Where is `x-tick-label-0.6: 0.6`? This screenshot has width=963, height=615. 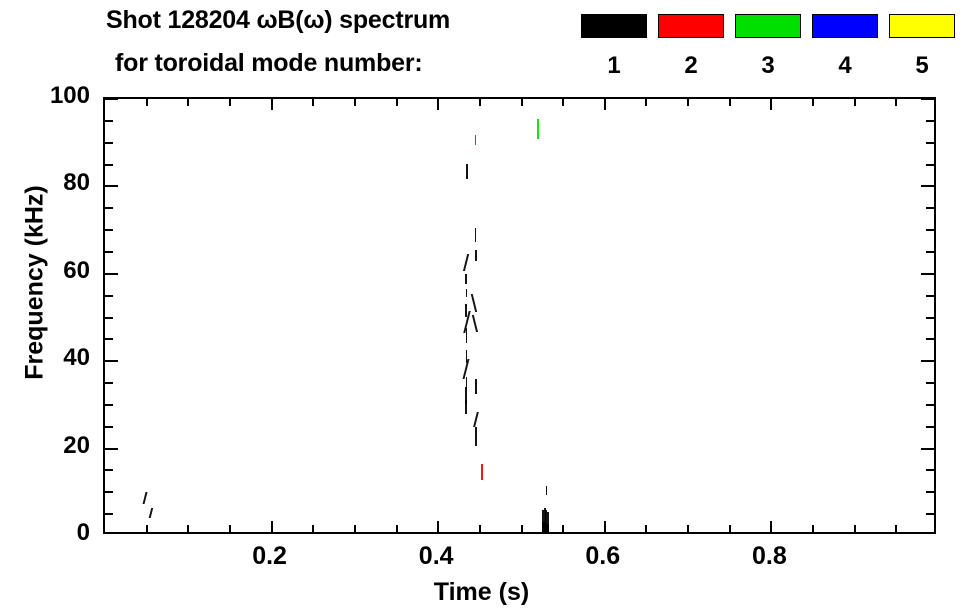
x-tick-label-0.6: 0.6 is located at coordinates (603, 556).